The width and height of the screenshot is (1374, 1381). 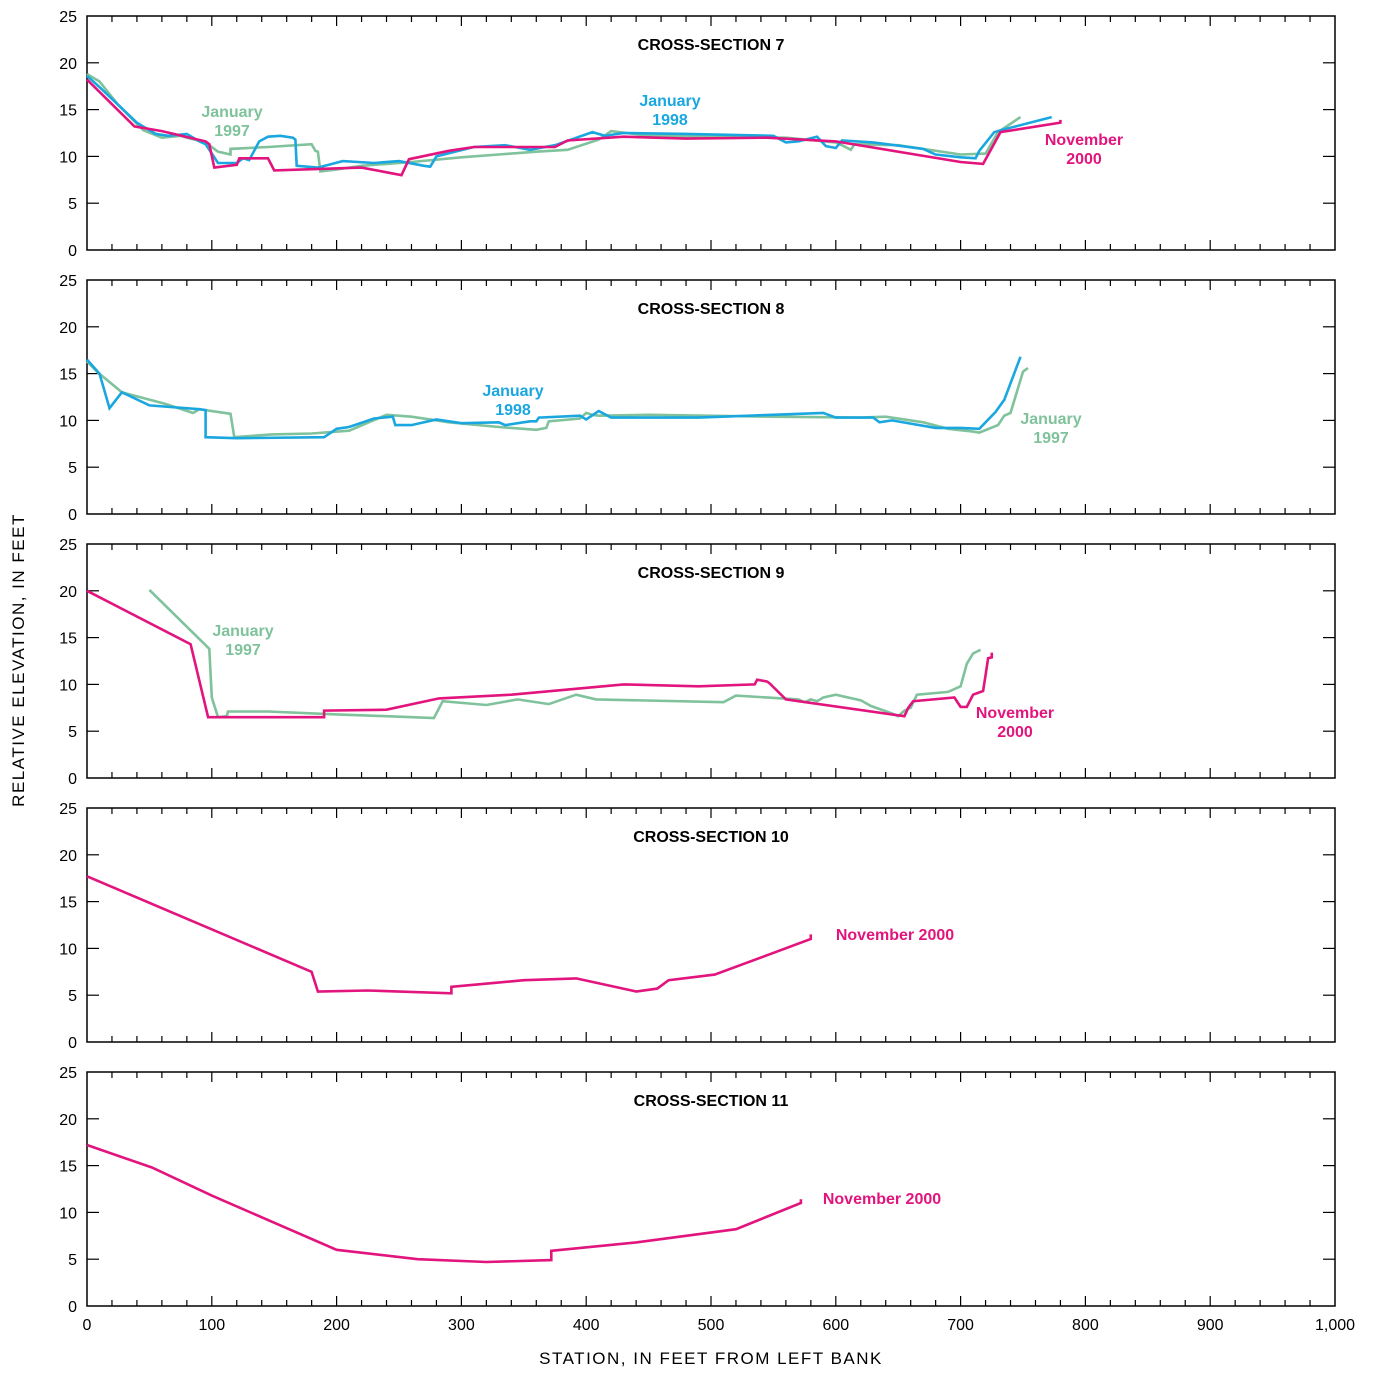 What do you see at coordinates (960, 1325) in the screenshot?
I see `x-tick-label: 700` at bounding box center [960, 1325].